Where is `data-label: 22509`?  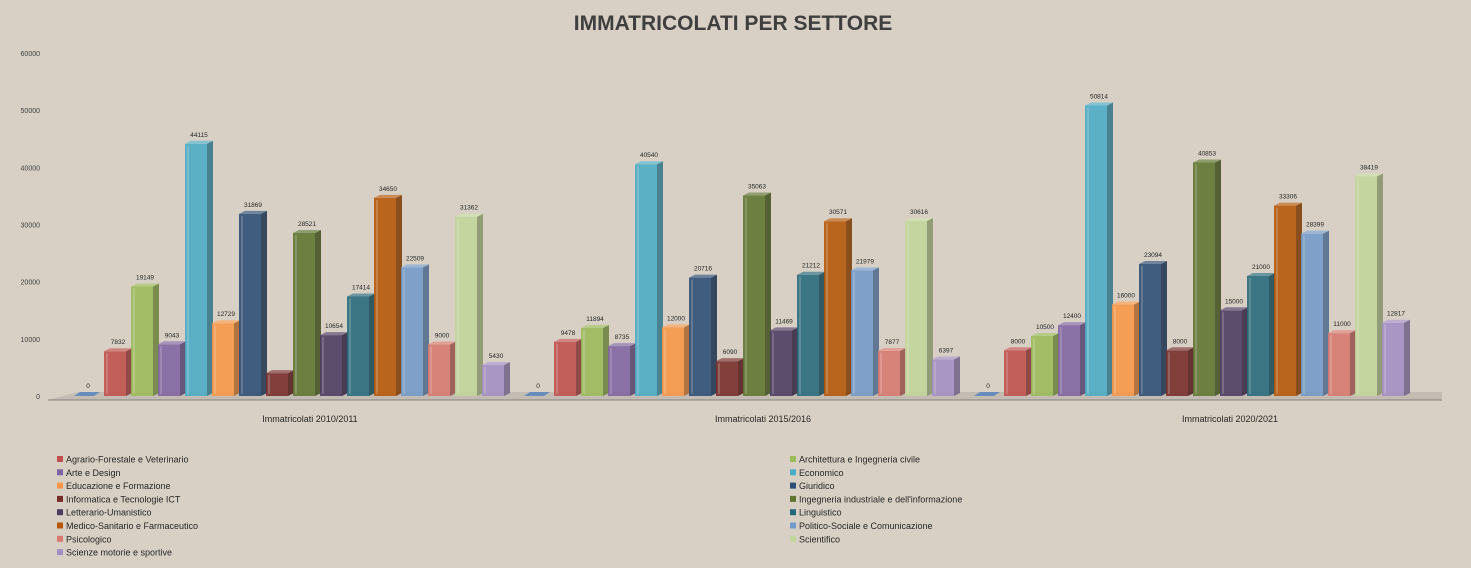 data-label: 22509 is located at coordinates (415, 258).